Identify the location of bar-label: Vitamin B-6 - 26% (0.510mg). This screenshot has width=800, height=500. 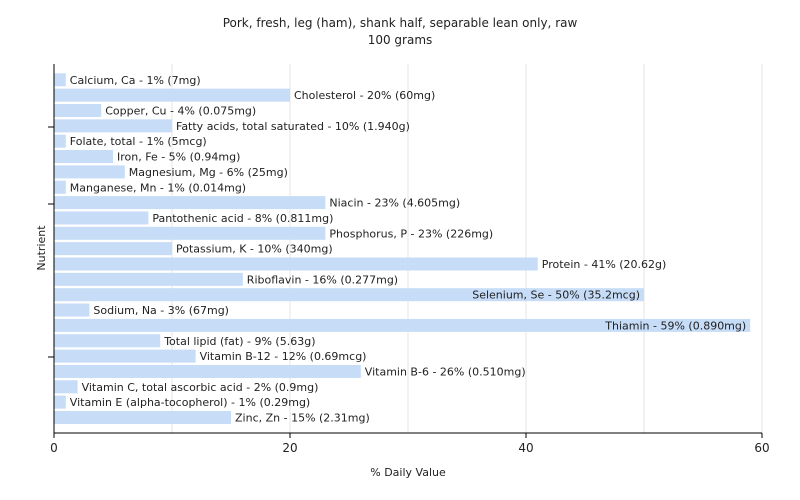
(445, 371).